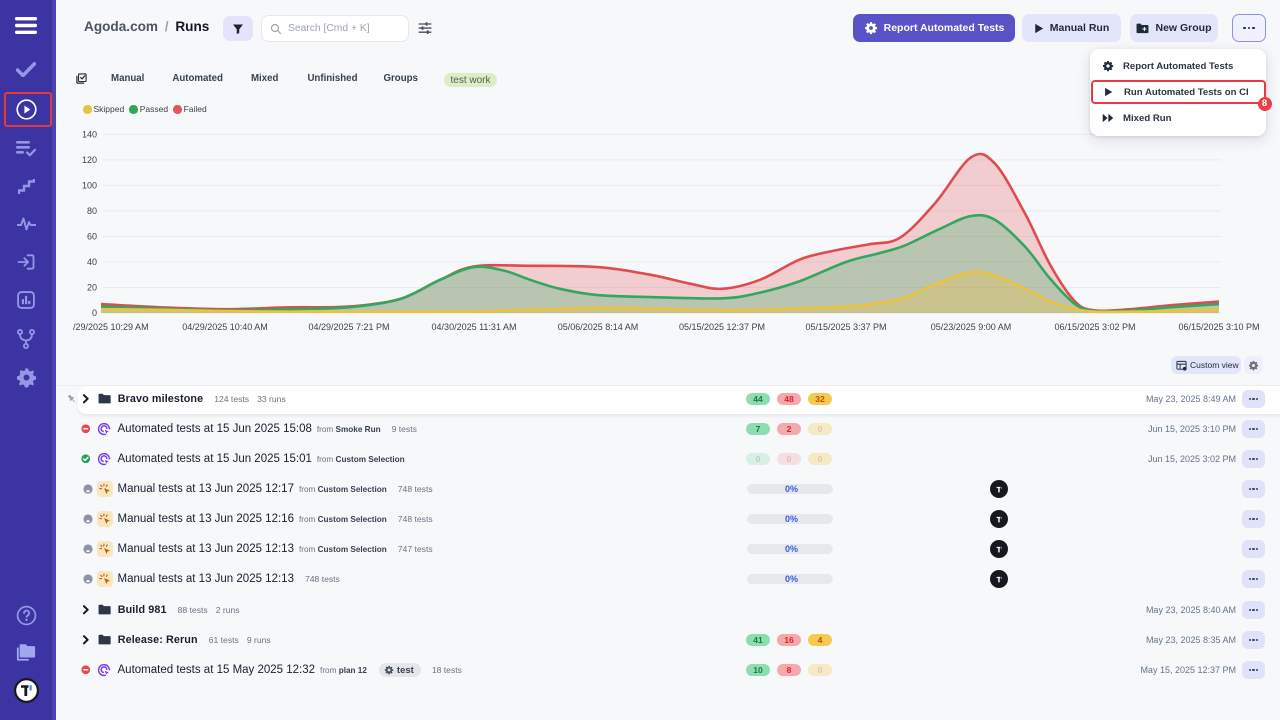  Describe the element at coordinates (92, 288) in the screenshot. I see `svg-text: 20` at that location.